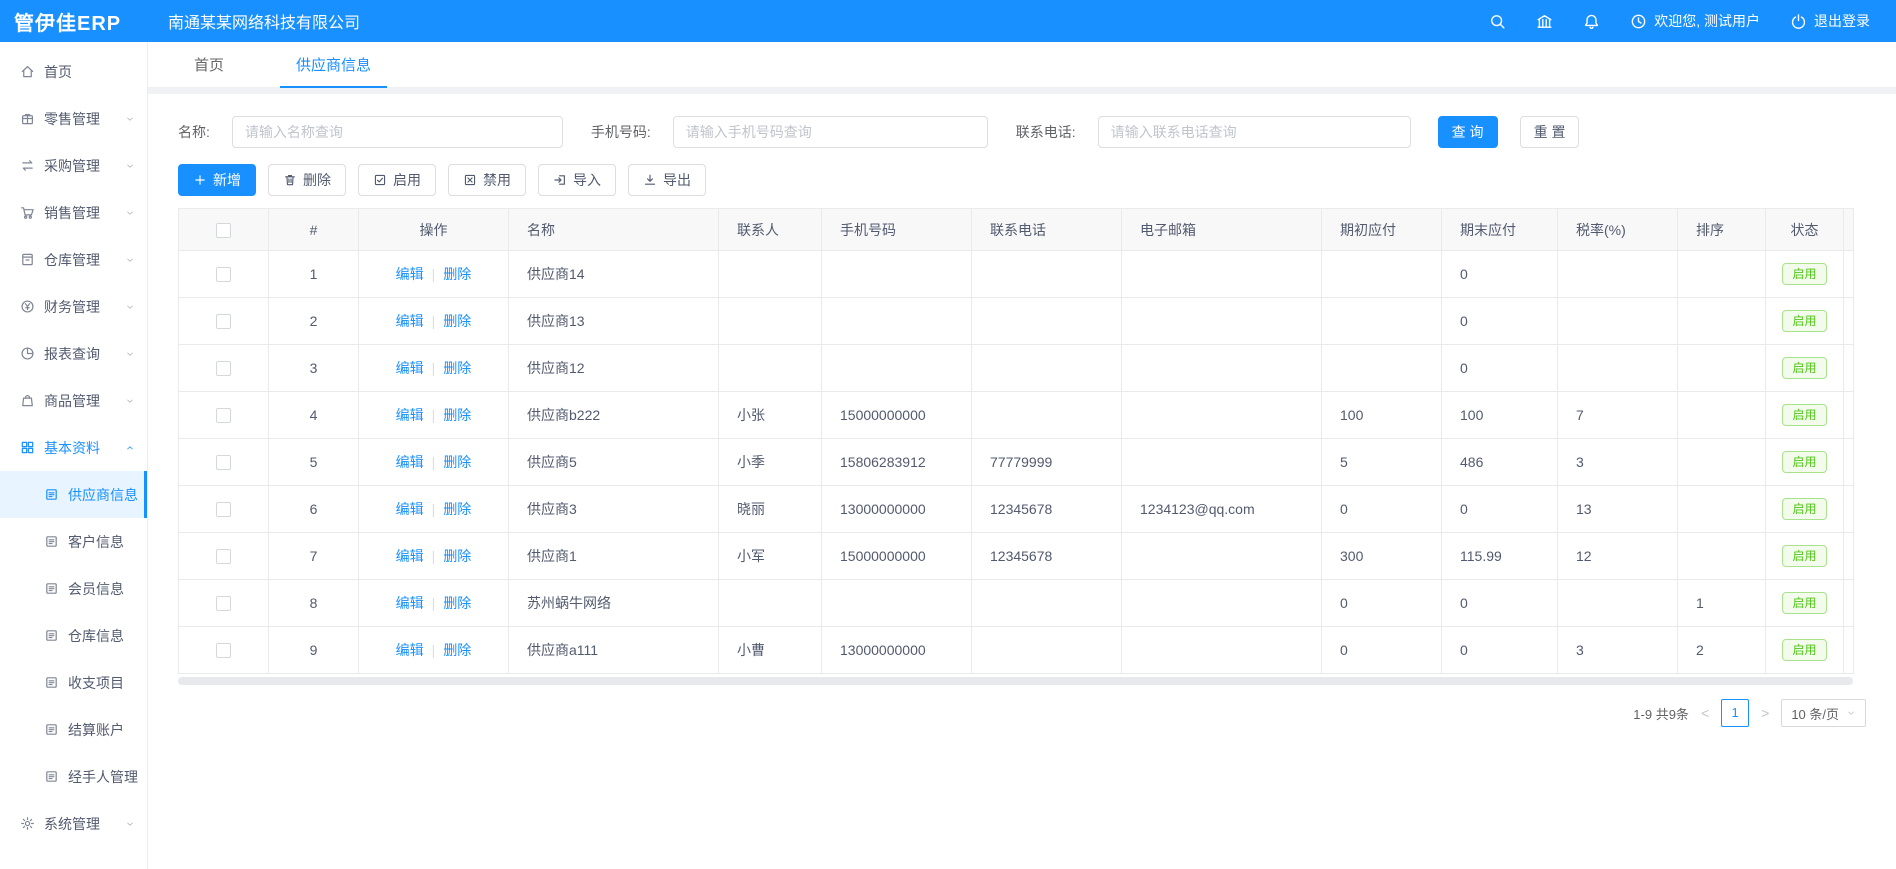  I want to click on row-actions: 编辑 | 删除, so click(433, 603).